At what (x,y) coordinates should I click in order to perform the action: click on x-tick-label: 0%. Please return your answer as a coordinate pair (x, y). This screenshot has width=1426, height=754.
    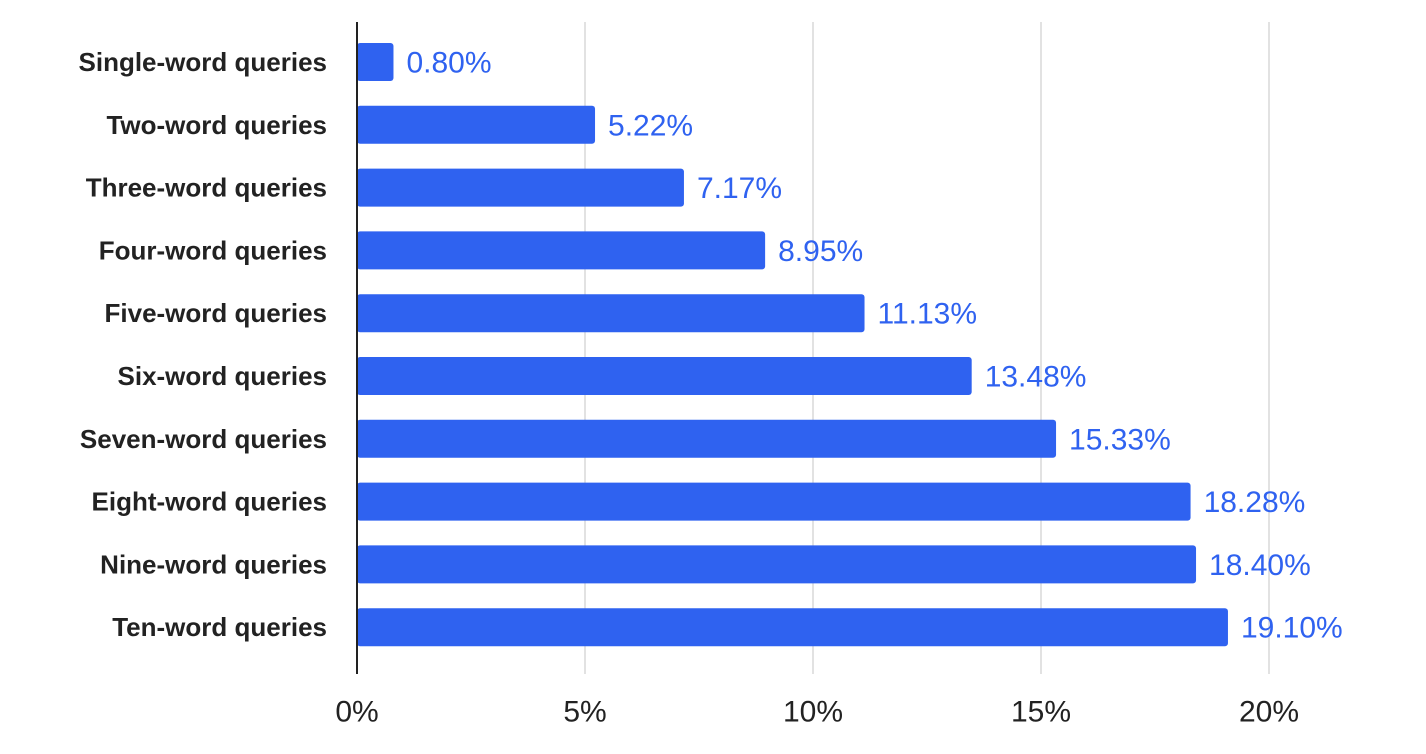
    Looking at the image, I should click on (356, 712).